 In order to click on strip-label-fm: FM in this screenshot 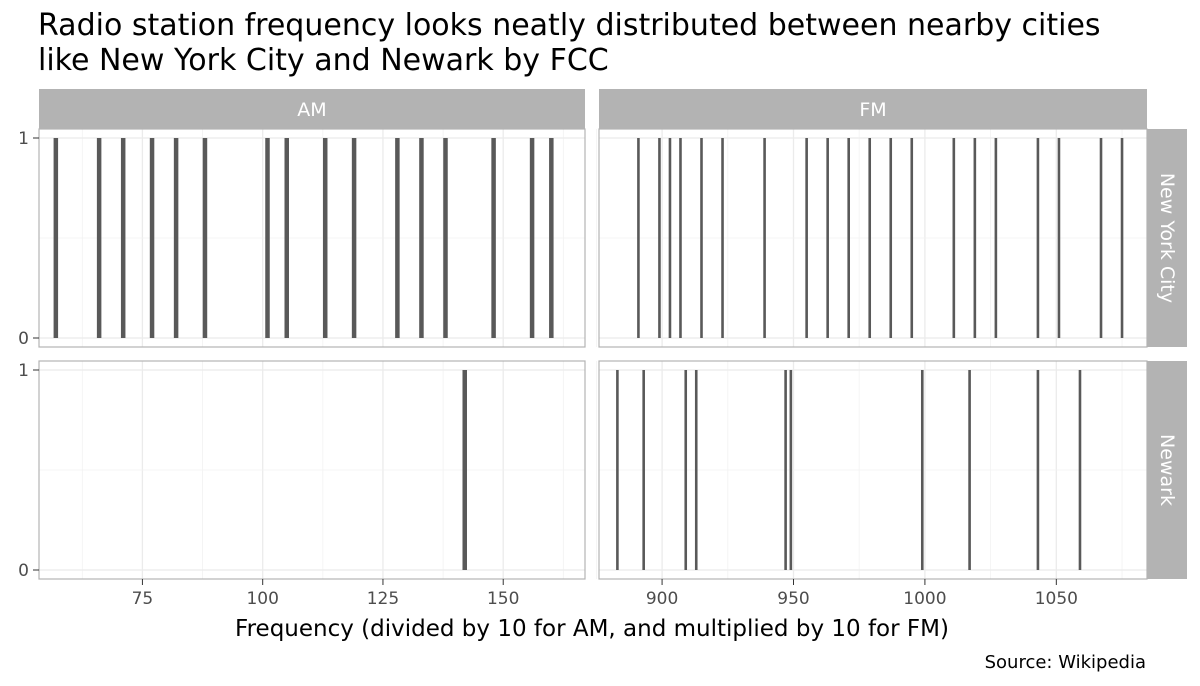, I will do `click(872, 110)`.